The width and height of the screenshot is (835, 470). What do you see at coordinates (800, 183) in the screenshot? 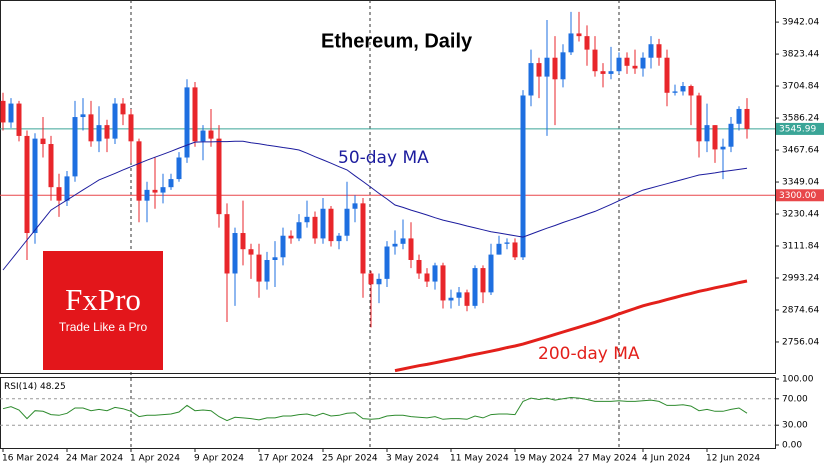
I see `y-tick-label: 3349.04` at bounding box center [800, 183].